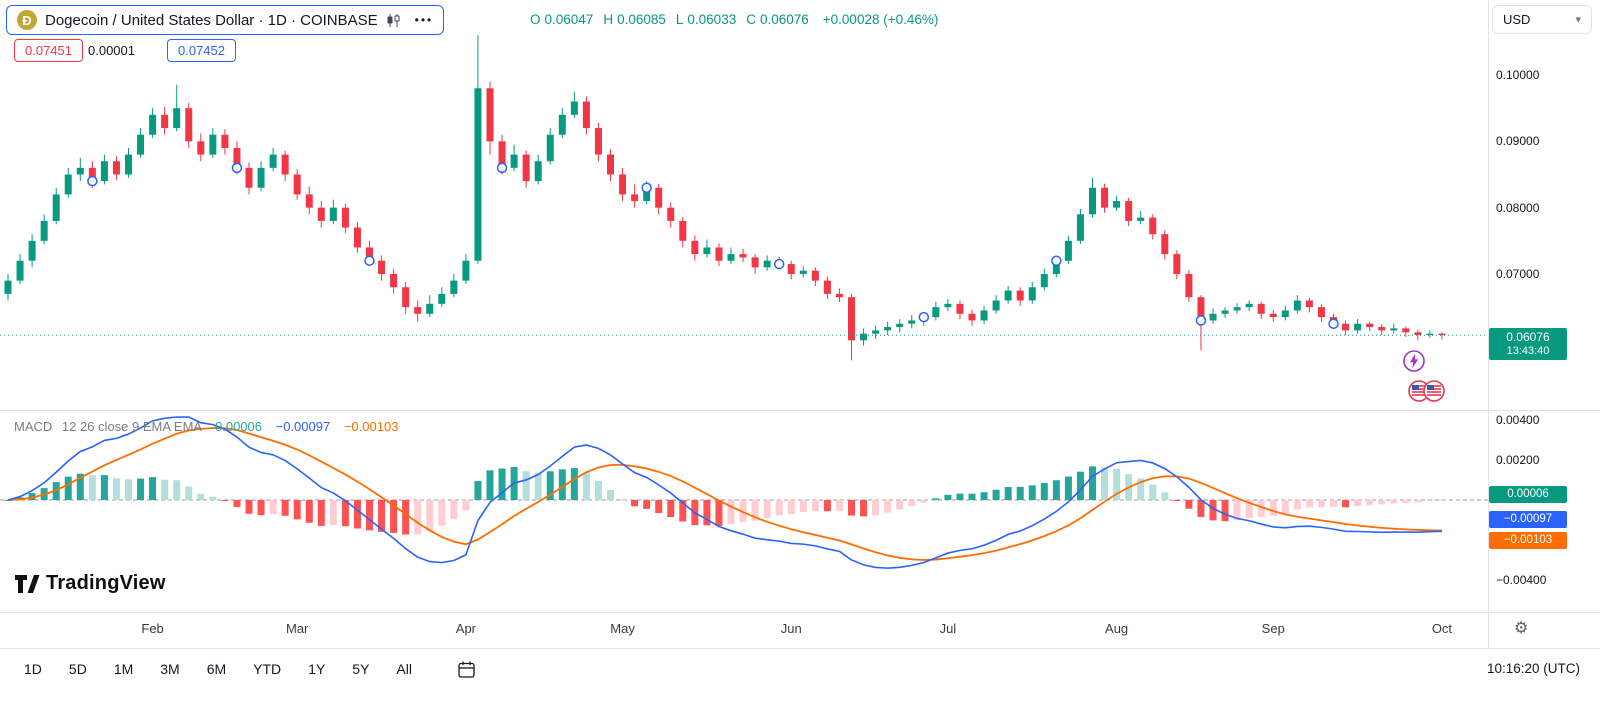 This screenshot has height=702, width=1600. What do you see at coordinates (1528, 344) in the screenshot?
I see `last-price-badge: 0.06076 13:43:40` at bounding box center [1528, 344].